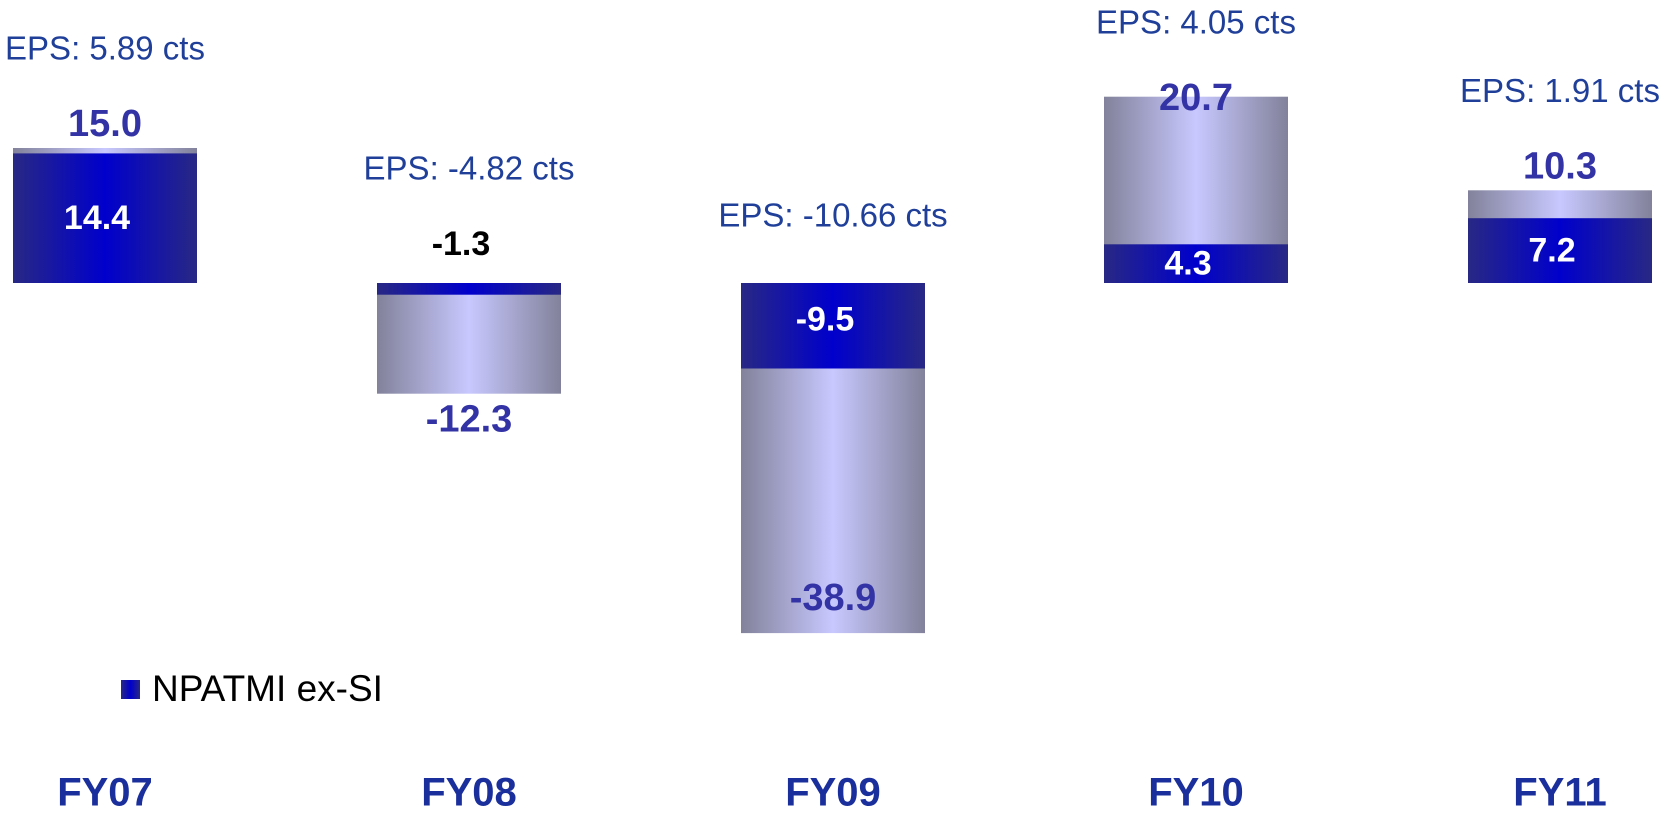 The width and height of the screenshot is (1669, 817). What do you see at coordinates (1560, 166) in the screenshot?
I see `total-label: 10.3` at bounding box center [1560, 166].